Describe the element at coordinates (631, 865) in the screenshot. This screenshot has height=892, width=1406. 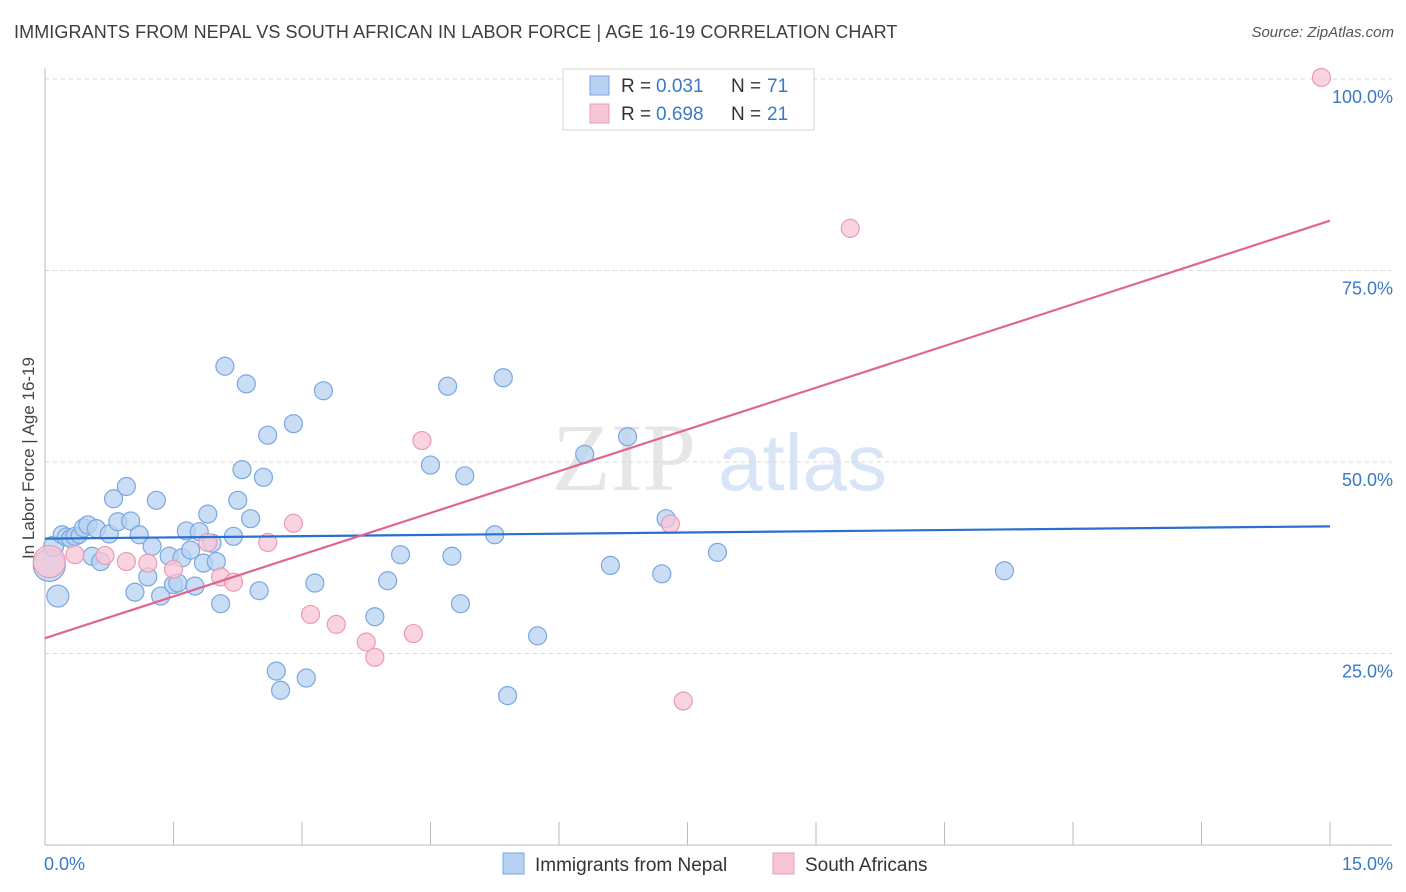
I see `legend-label-nepal: Immigrants from Nepal` at that location.